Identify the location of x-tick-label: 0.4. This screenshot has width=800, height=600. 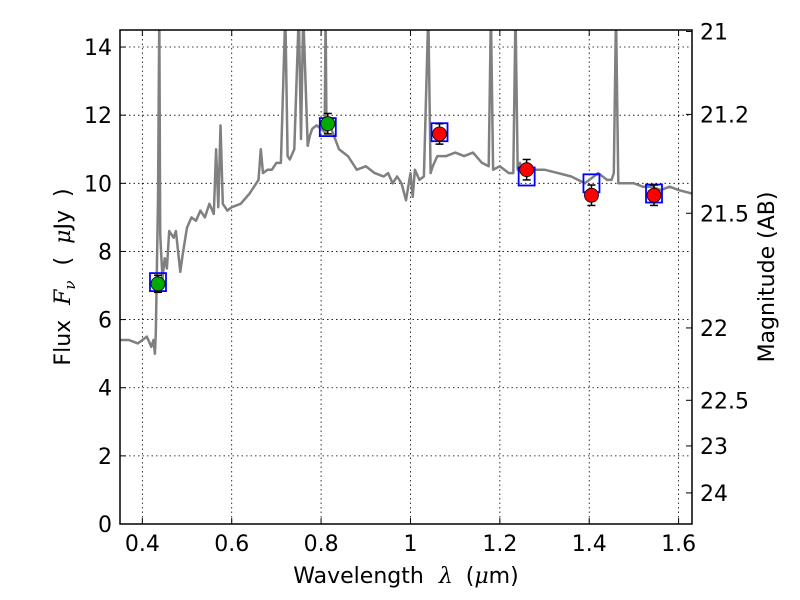
(142, 544).